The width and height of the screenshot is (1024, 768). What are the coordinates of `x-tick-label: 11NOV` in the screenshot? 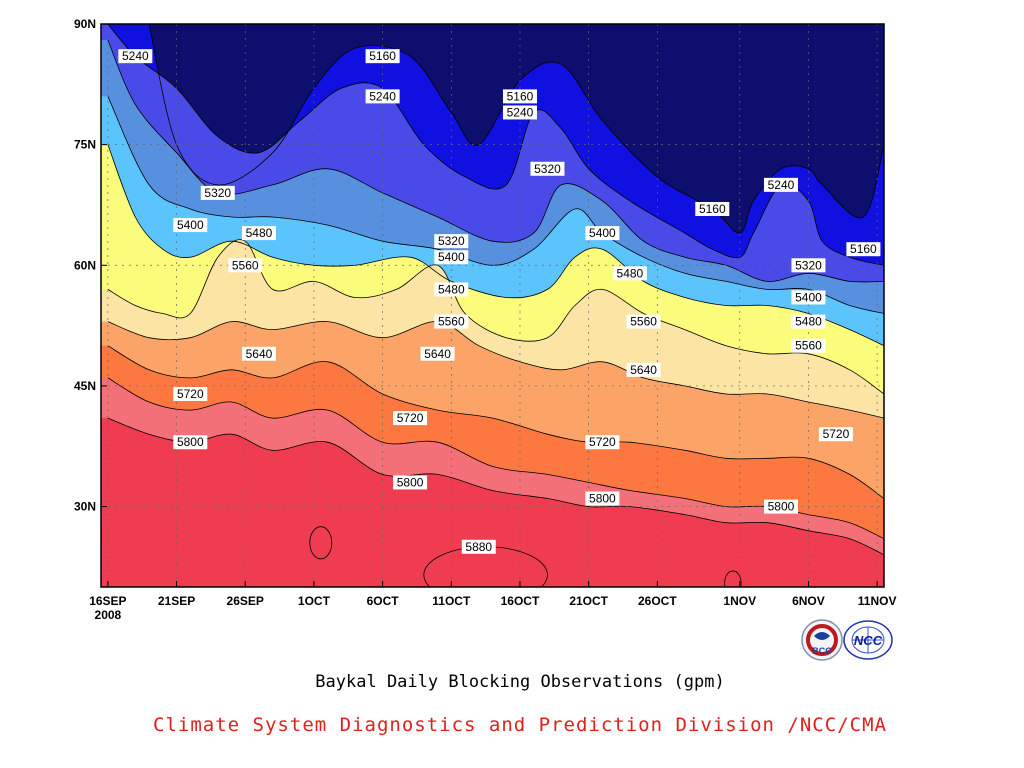 It's located at (877, 601).